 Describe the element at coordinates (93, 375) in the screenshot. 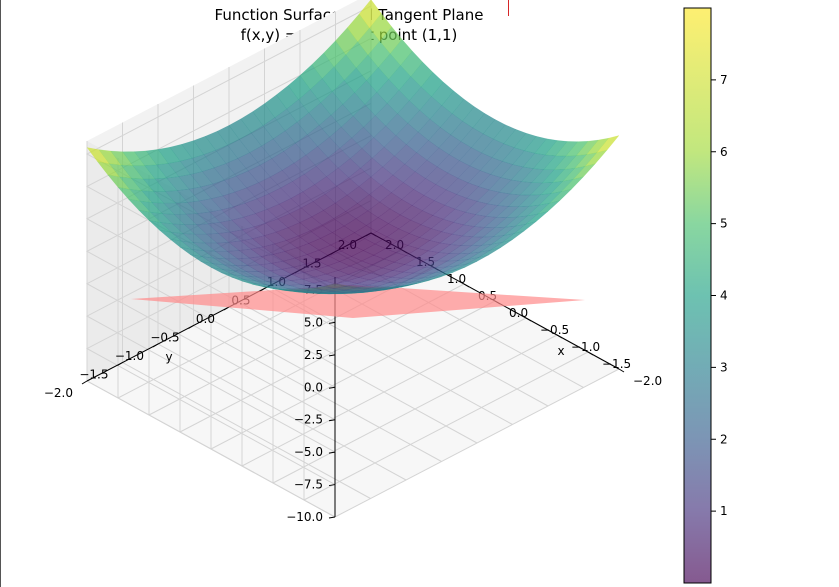

I see `y-tick-label: −1.5` at that location.